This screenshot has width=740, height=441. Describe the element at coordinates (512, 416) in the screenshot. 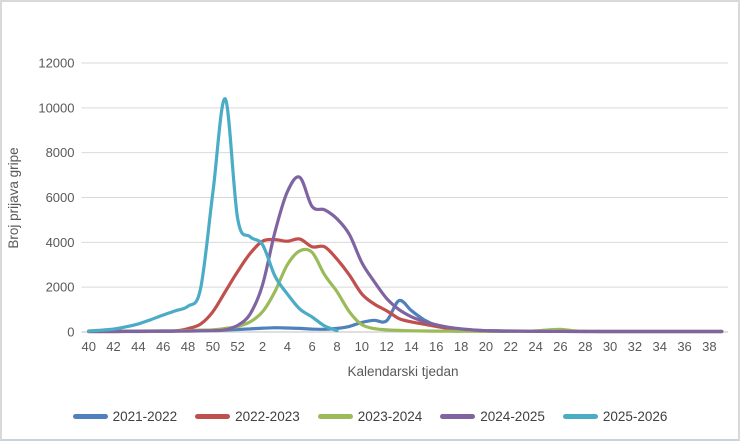

I see `legend-label: 2024-2025` at that location.